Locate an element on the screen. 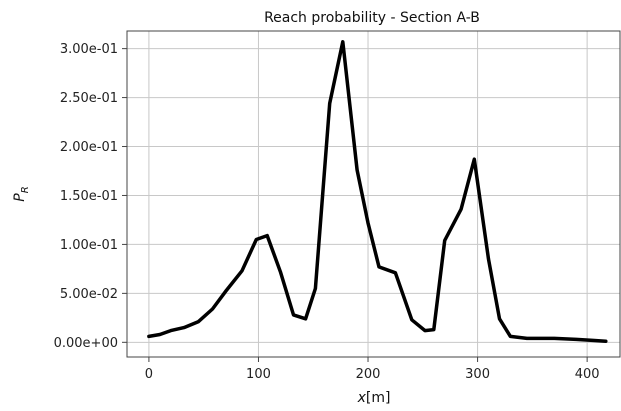 The width and height of the screenshot is (621, 411). x-axis-label-unit: [m] is located at coordinates (378, 398).